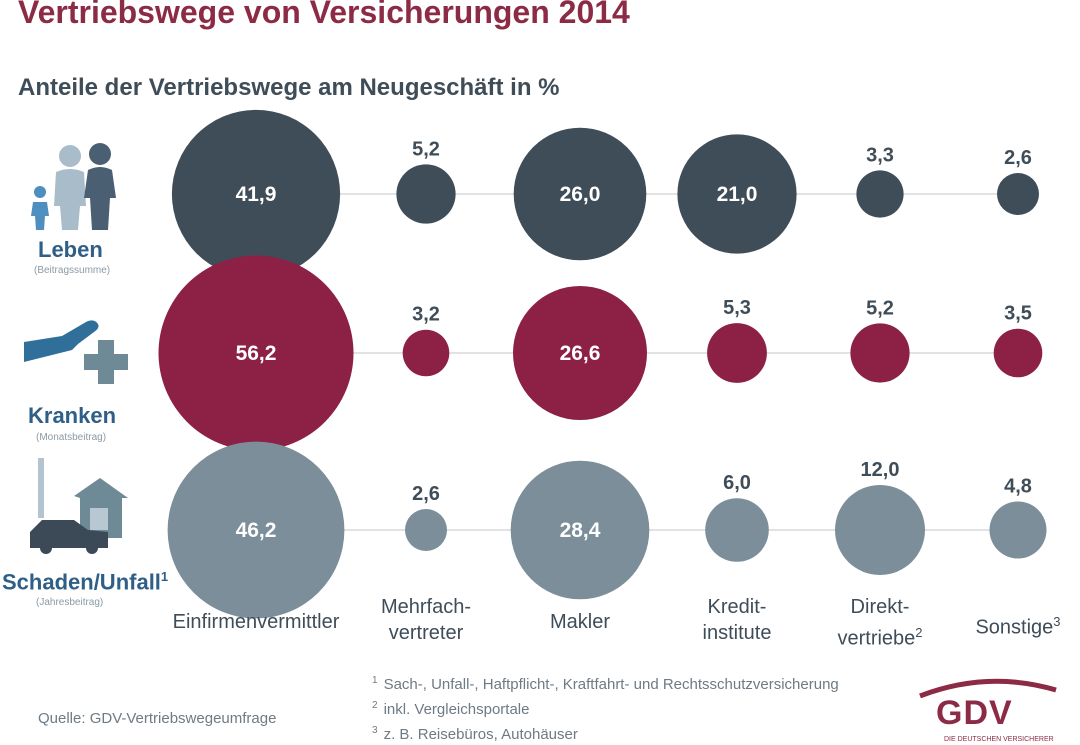 This screenshot has width=1080, height=745. Describe the element at coordinates (475, 734) in the screenshot. I see `footnote-3: 3 z. B. Reisebüros, Autohäuser` at that location.